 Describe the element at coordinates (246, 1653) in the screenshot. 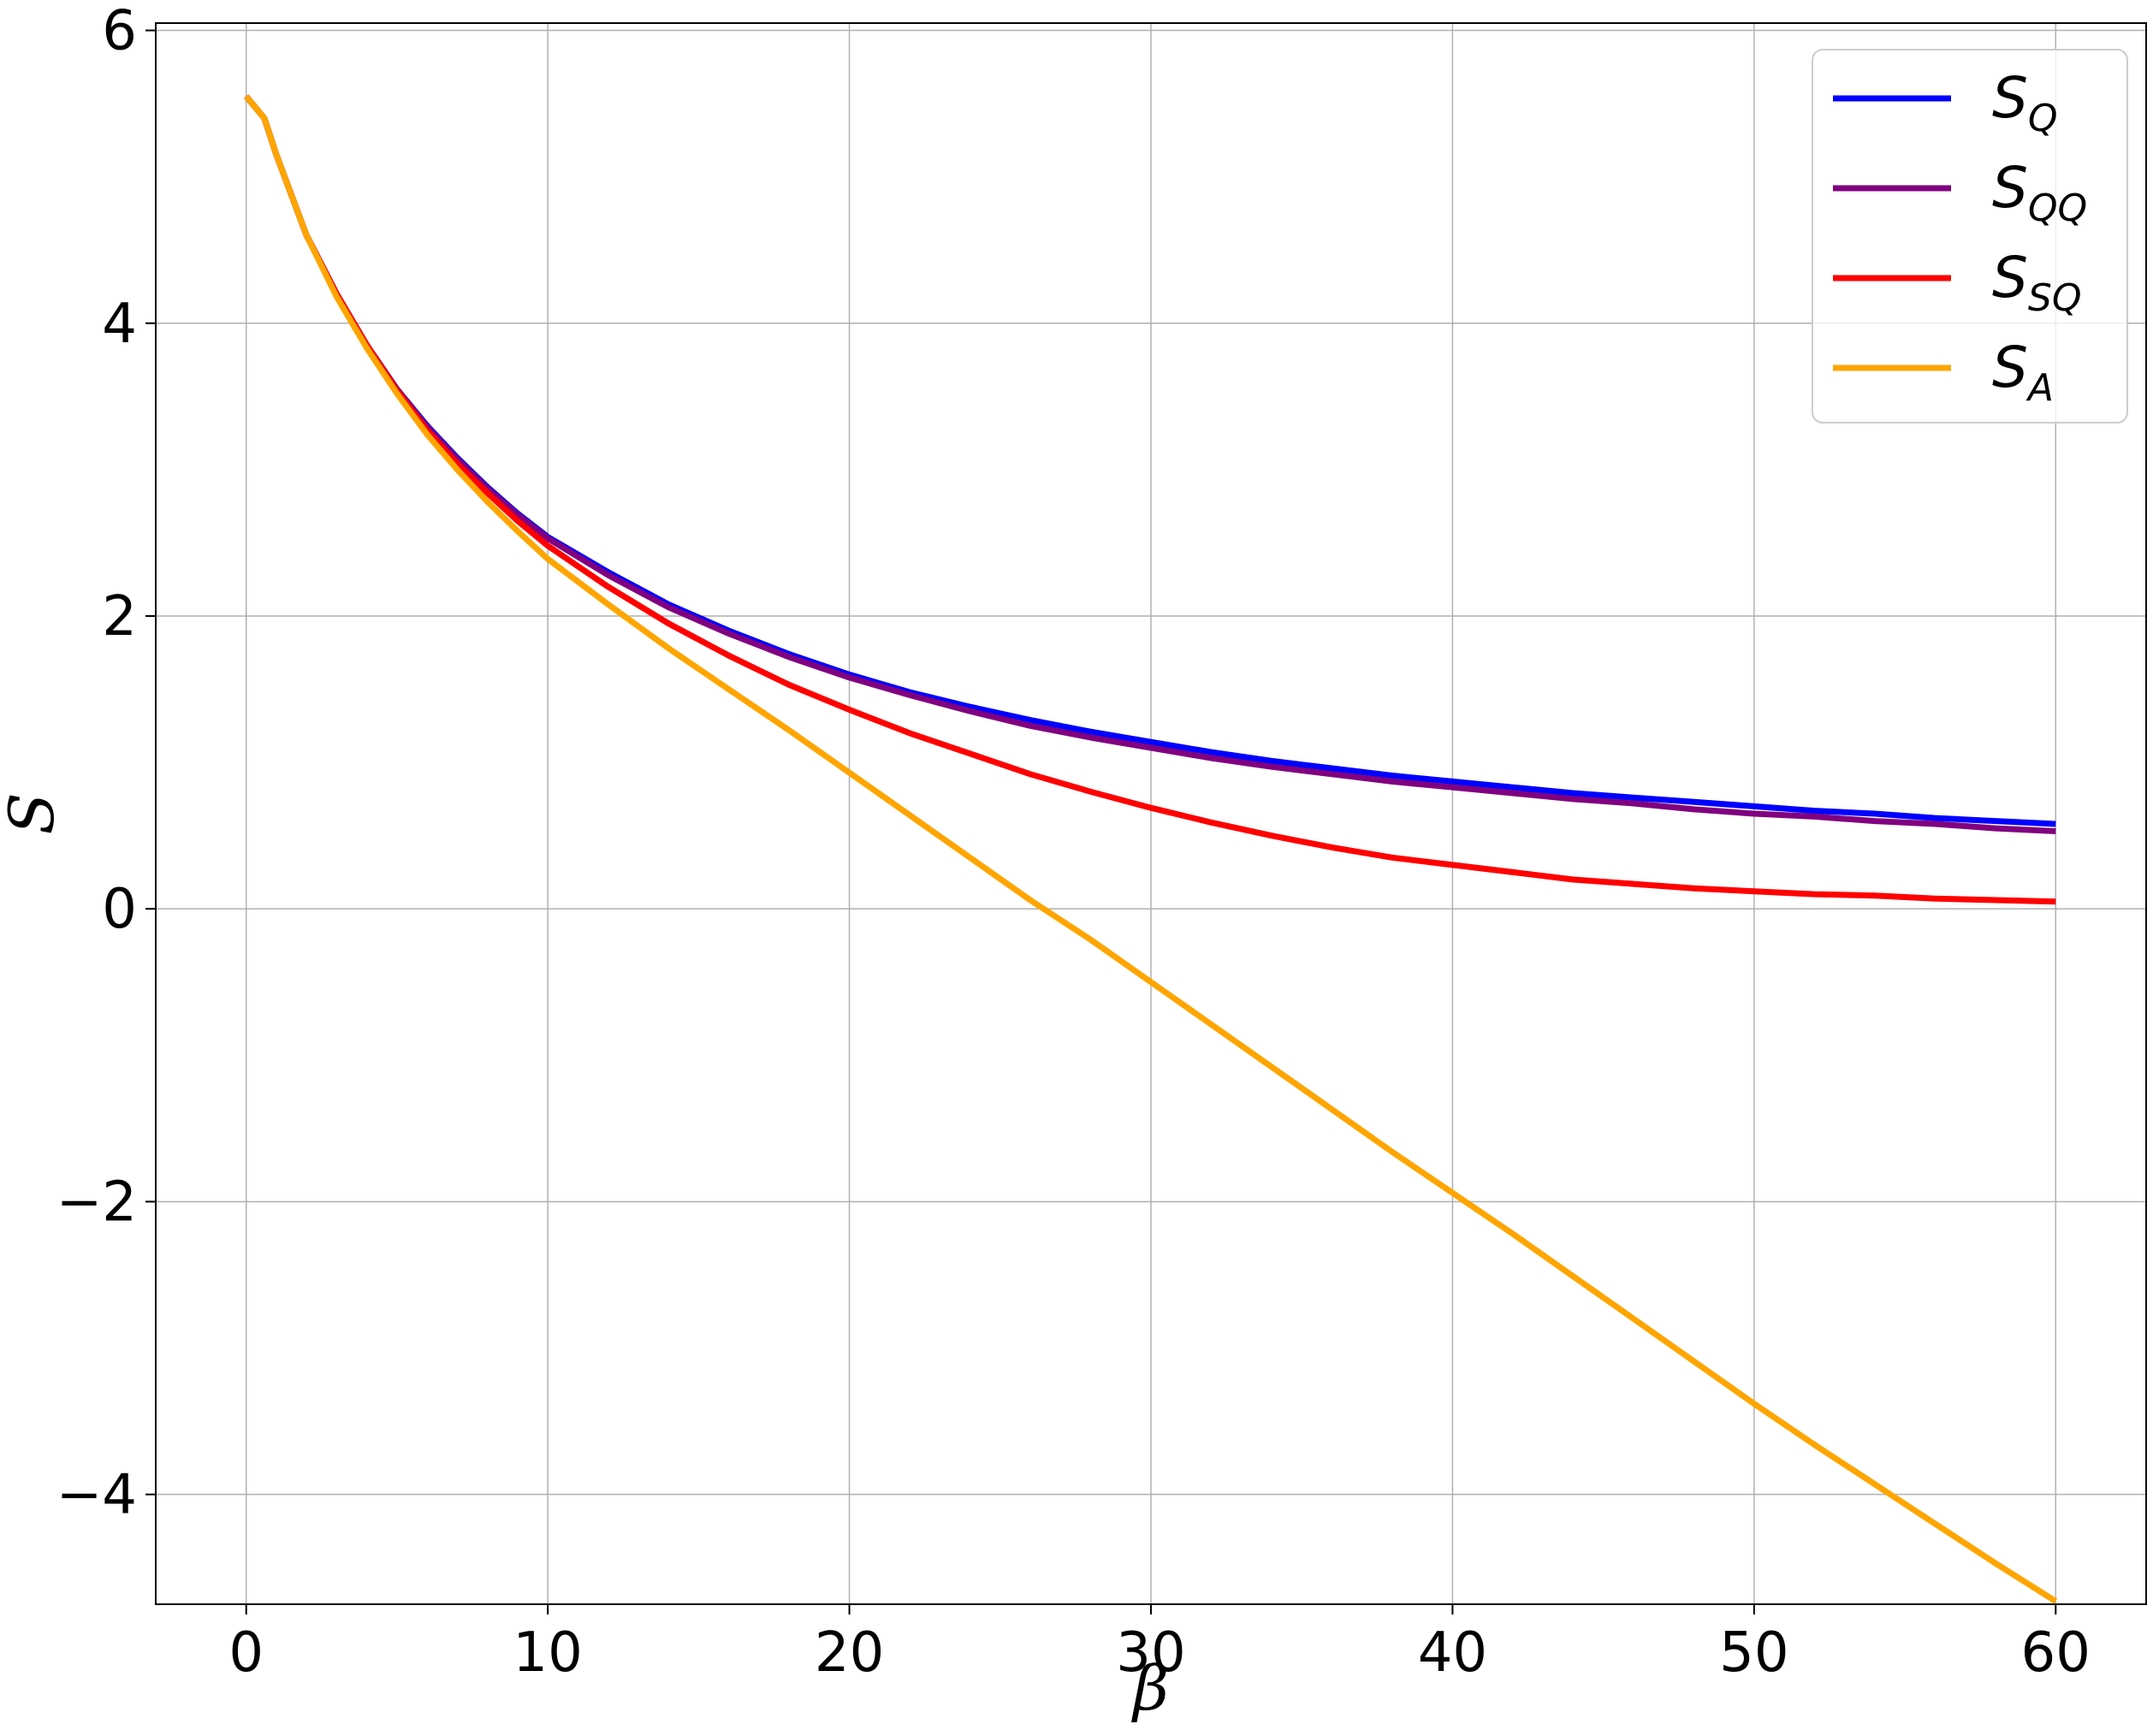

I see `x-tick-label: 0` at that location.